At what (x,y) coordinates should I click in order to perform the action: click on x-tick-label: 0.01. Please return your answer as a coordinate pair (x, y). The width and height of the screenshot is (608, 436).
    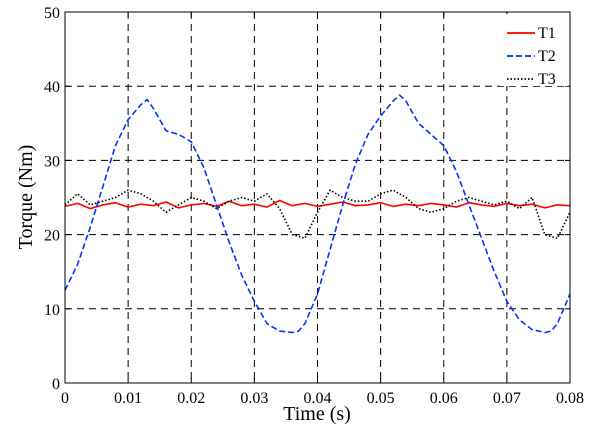
    Looking at the image, I should click on (128, 398).